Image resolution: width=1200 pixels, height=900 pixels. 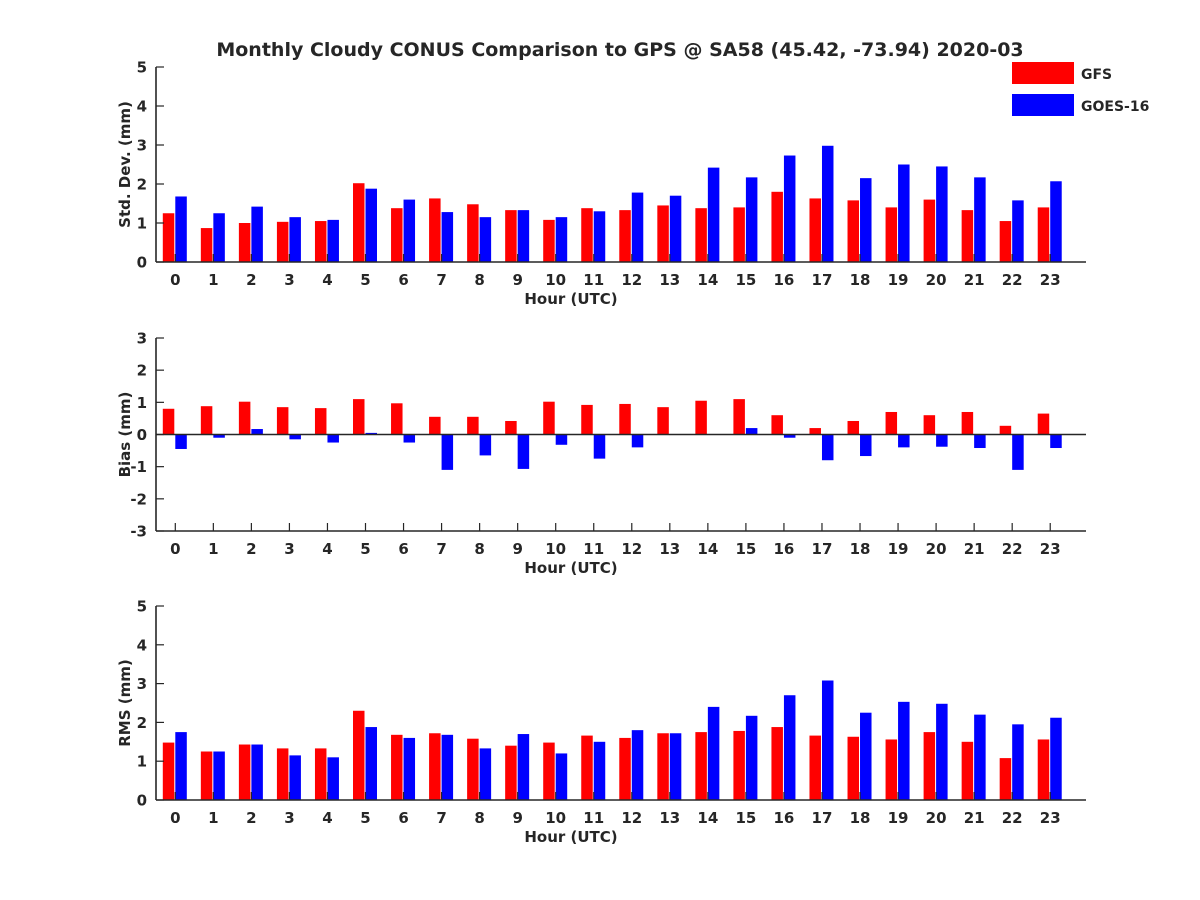 I want to click on x-tick-label: 17, so click(x=822, y=549).